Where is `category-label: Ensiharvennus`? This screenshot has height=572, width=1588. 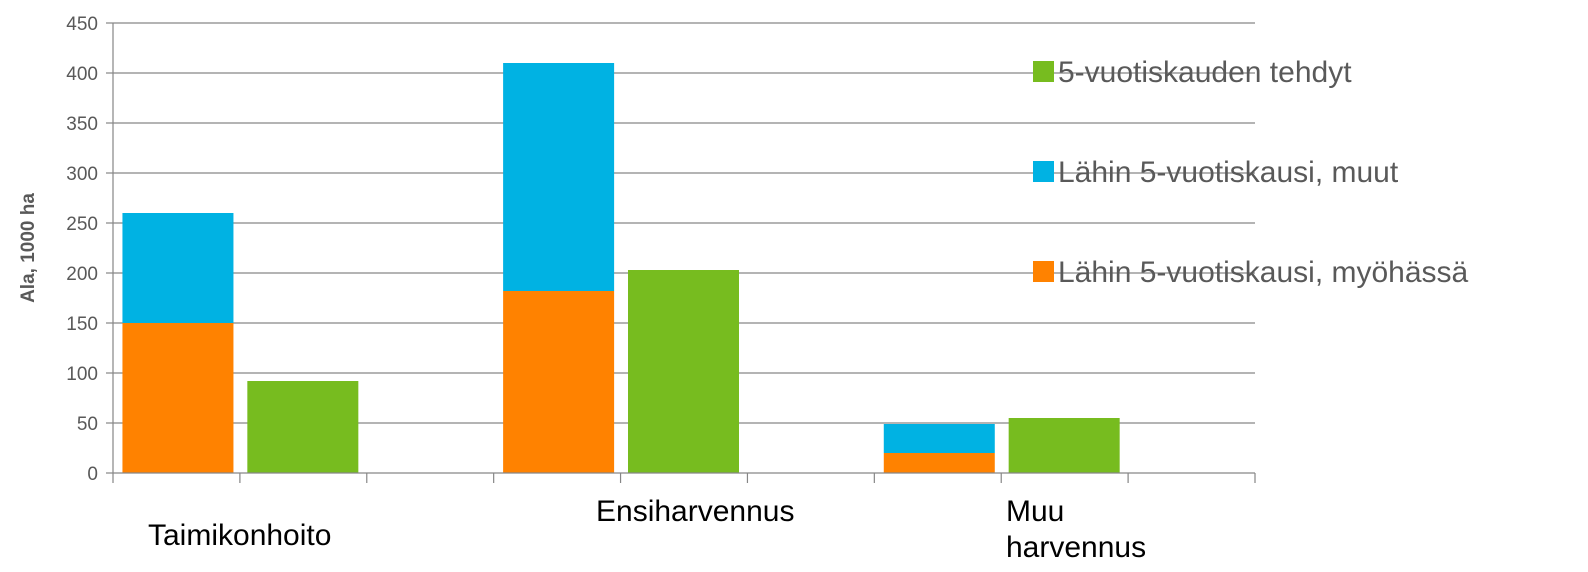 category-label: Ensiharvennus is located at coordinates (695, 511).